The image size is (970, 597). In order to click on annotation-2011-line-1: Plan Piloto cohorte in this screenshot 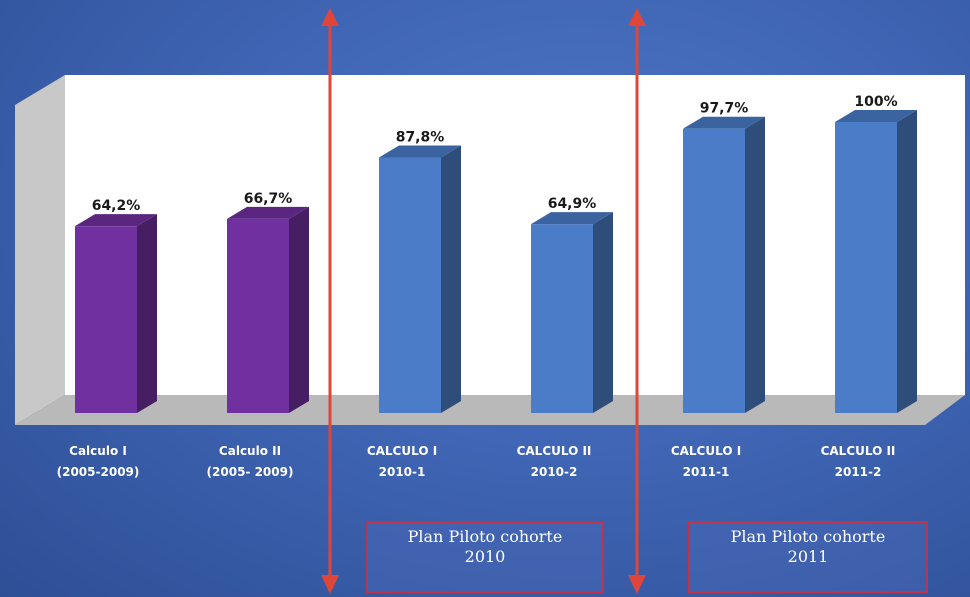, I will do `click(808, 536)`.